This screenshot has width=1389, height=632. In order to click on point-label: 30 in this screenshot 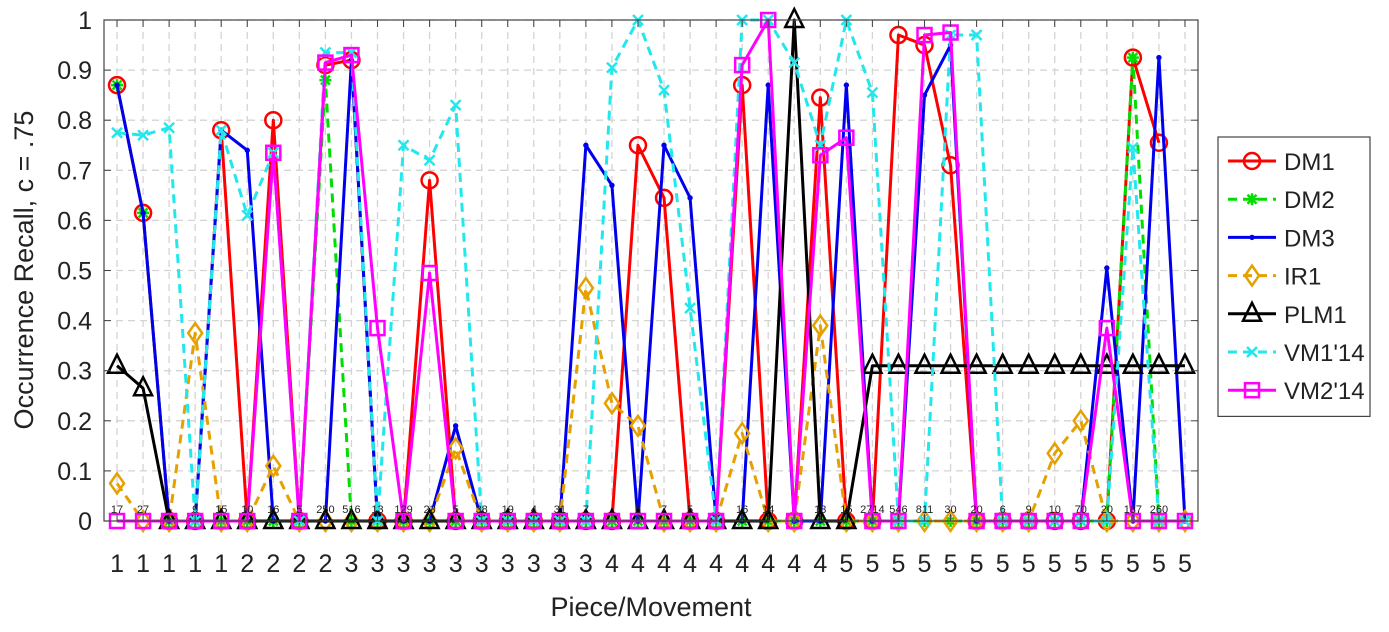, I will do `click(950, 510)`.